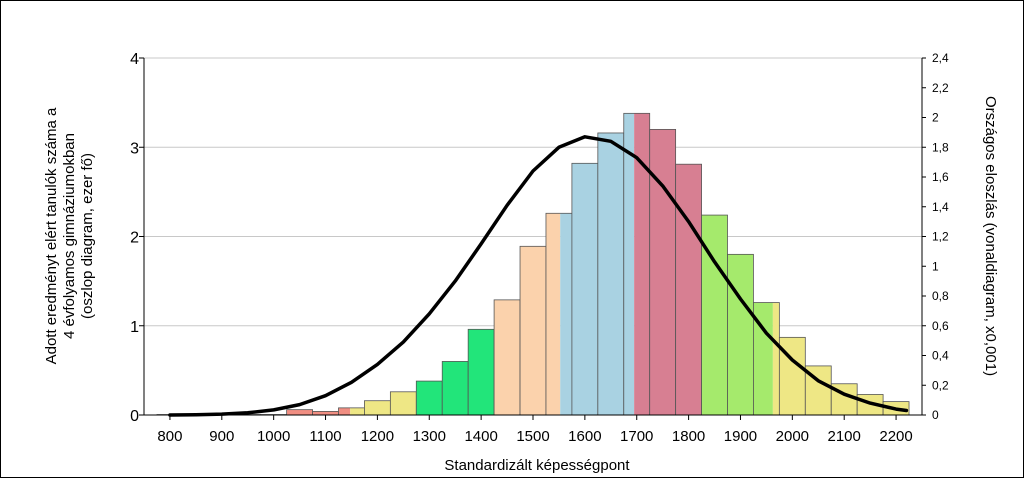  Describe the element at coordinates (134, 416) in the screenshot. I see `y-tick-label-0: 0` at that location.